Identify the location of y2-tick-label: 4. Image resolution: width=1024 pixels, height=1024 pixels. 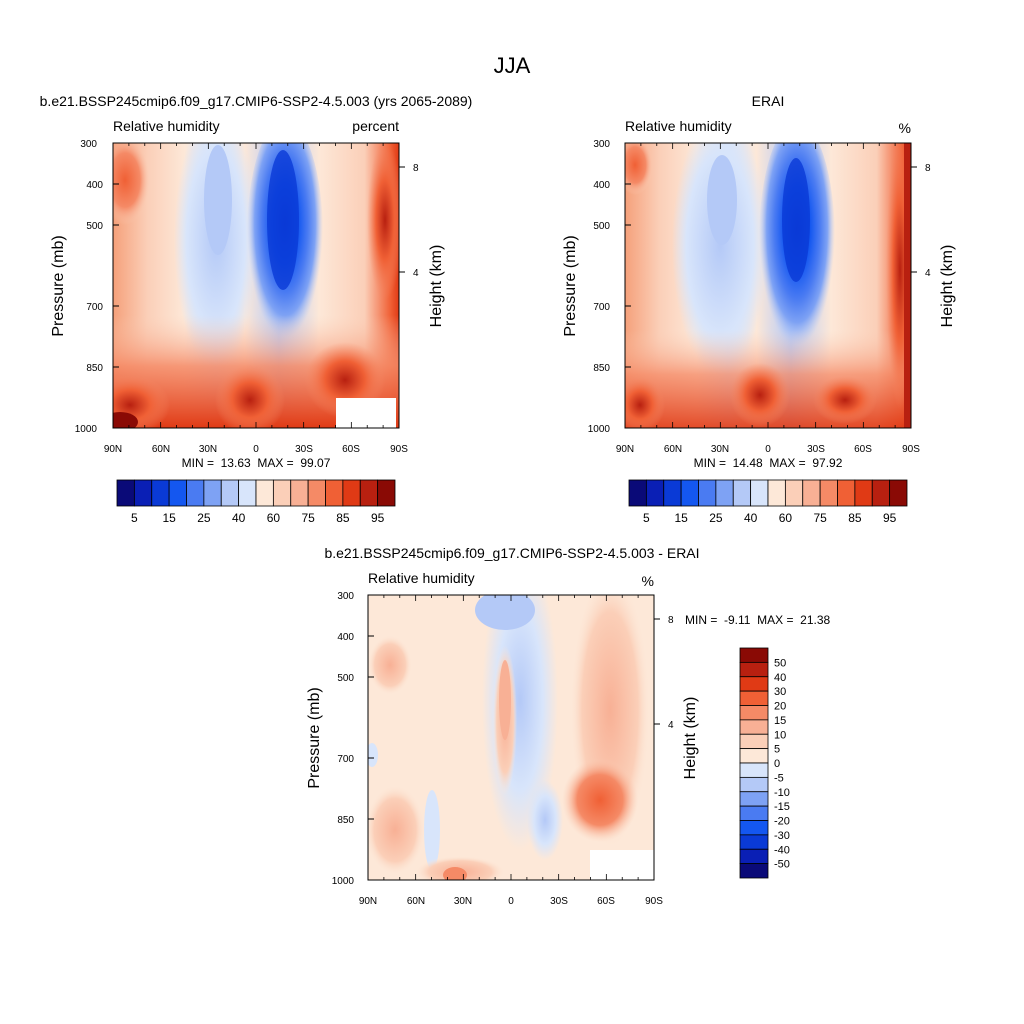
(928, 273).